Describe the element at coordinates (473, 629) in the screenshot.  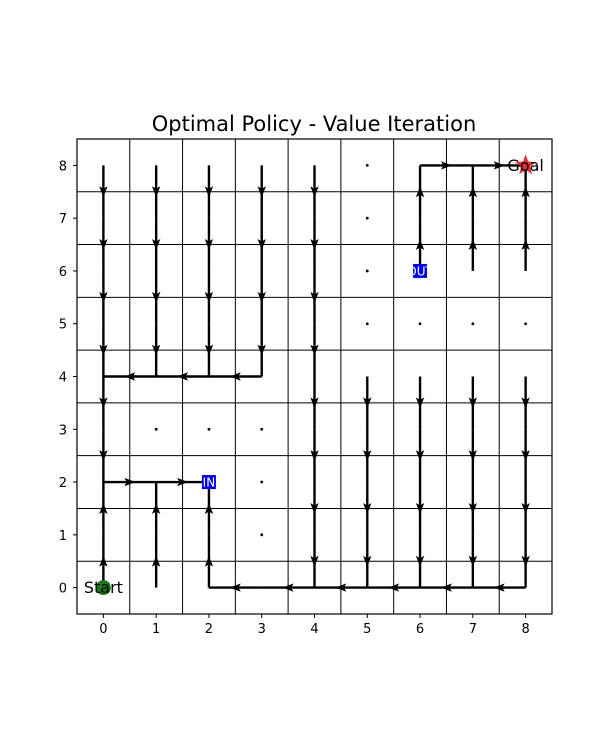
I see `x-tick-label: 7` at that location.